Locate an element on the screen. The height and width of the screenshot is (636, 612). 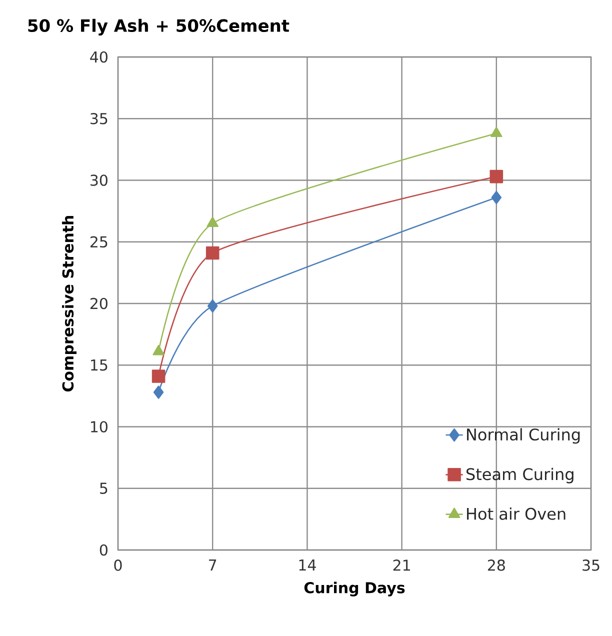
x-tick-label: 21 is located at coordinates (401, 565).